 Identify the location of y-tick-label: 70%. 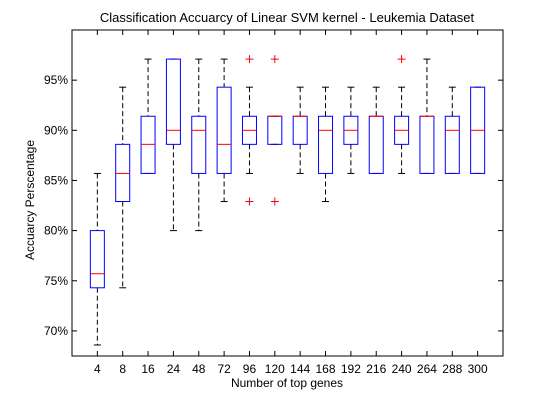
(56, 331).